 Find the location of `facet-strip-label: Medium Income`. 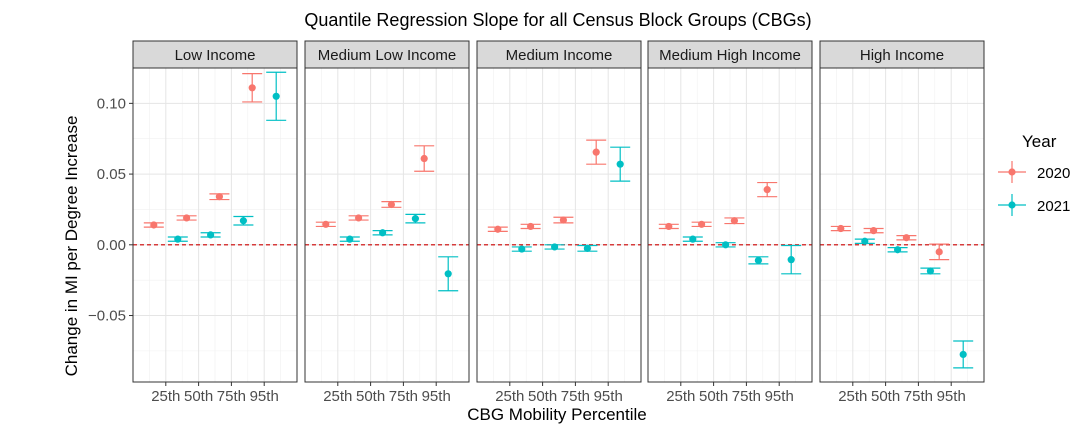

facet-strip-label: Medium Income is located at coordinates (559, 55).